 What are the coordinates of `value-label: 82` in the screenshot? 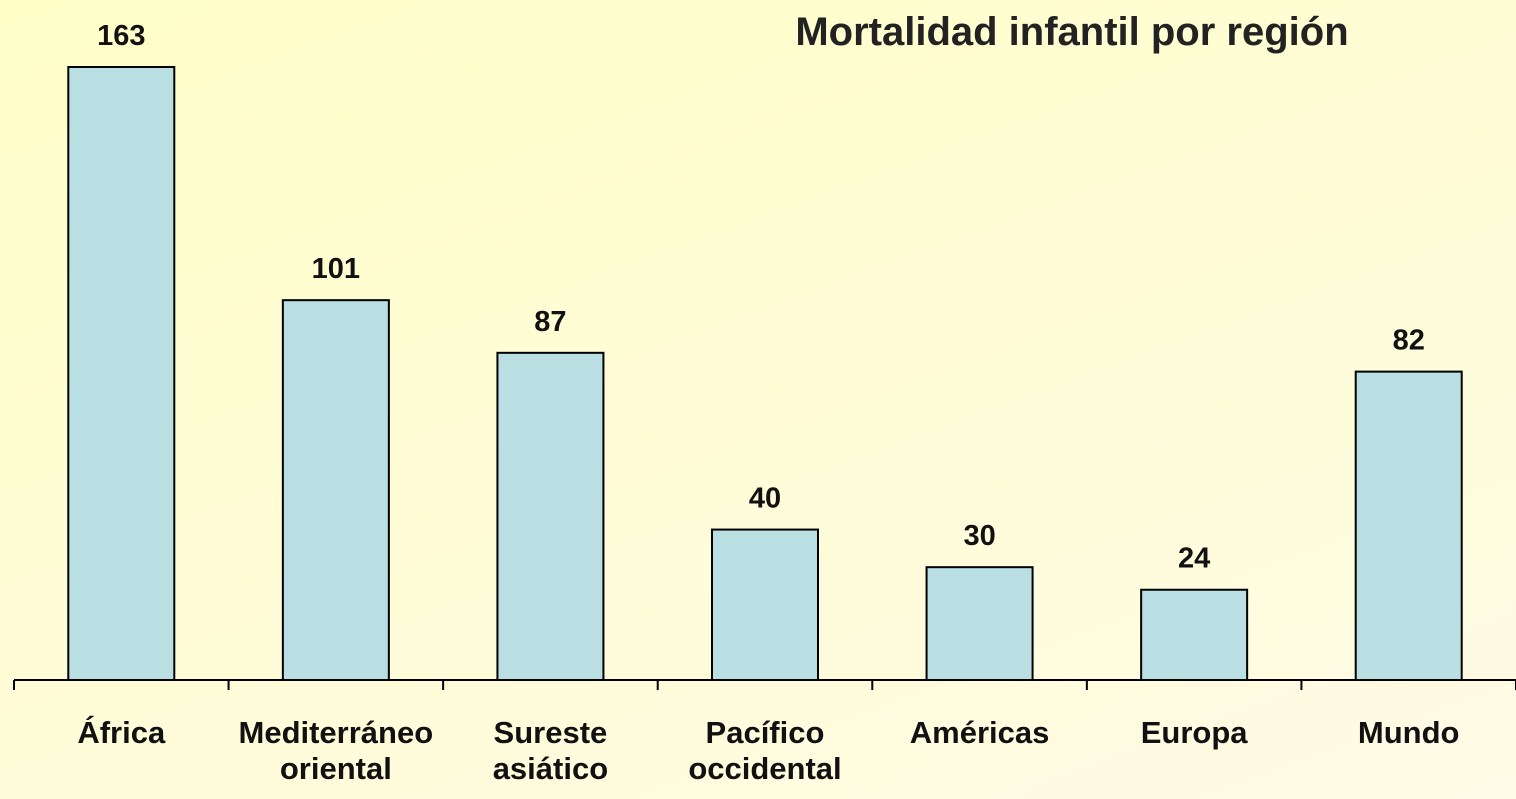 It's located at (1409, 341).